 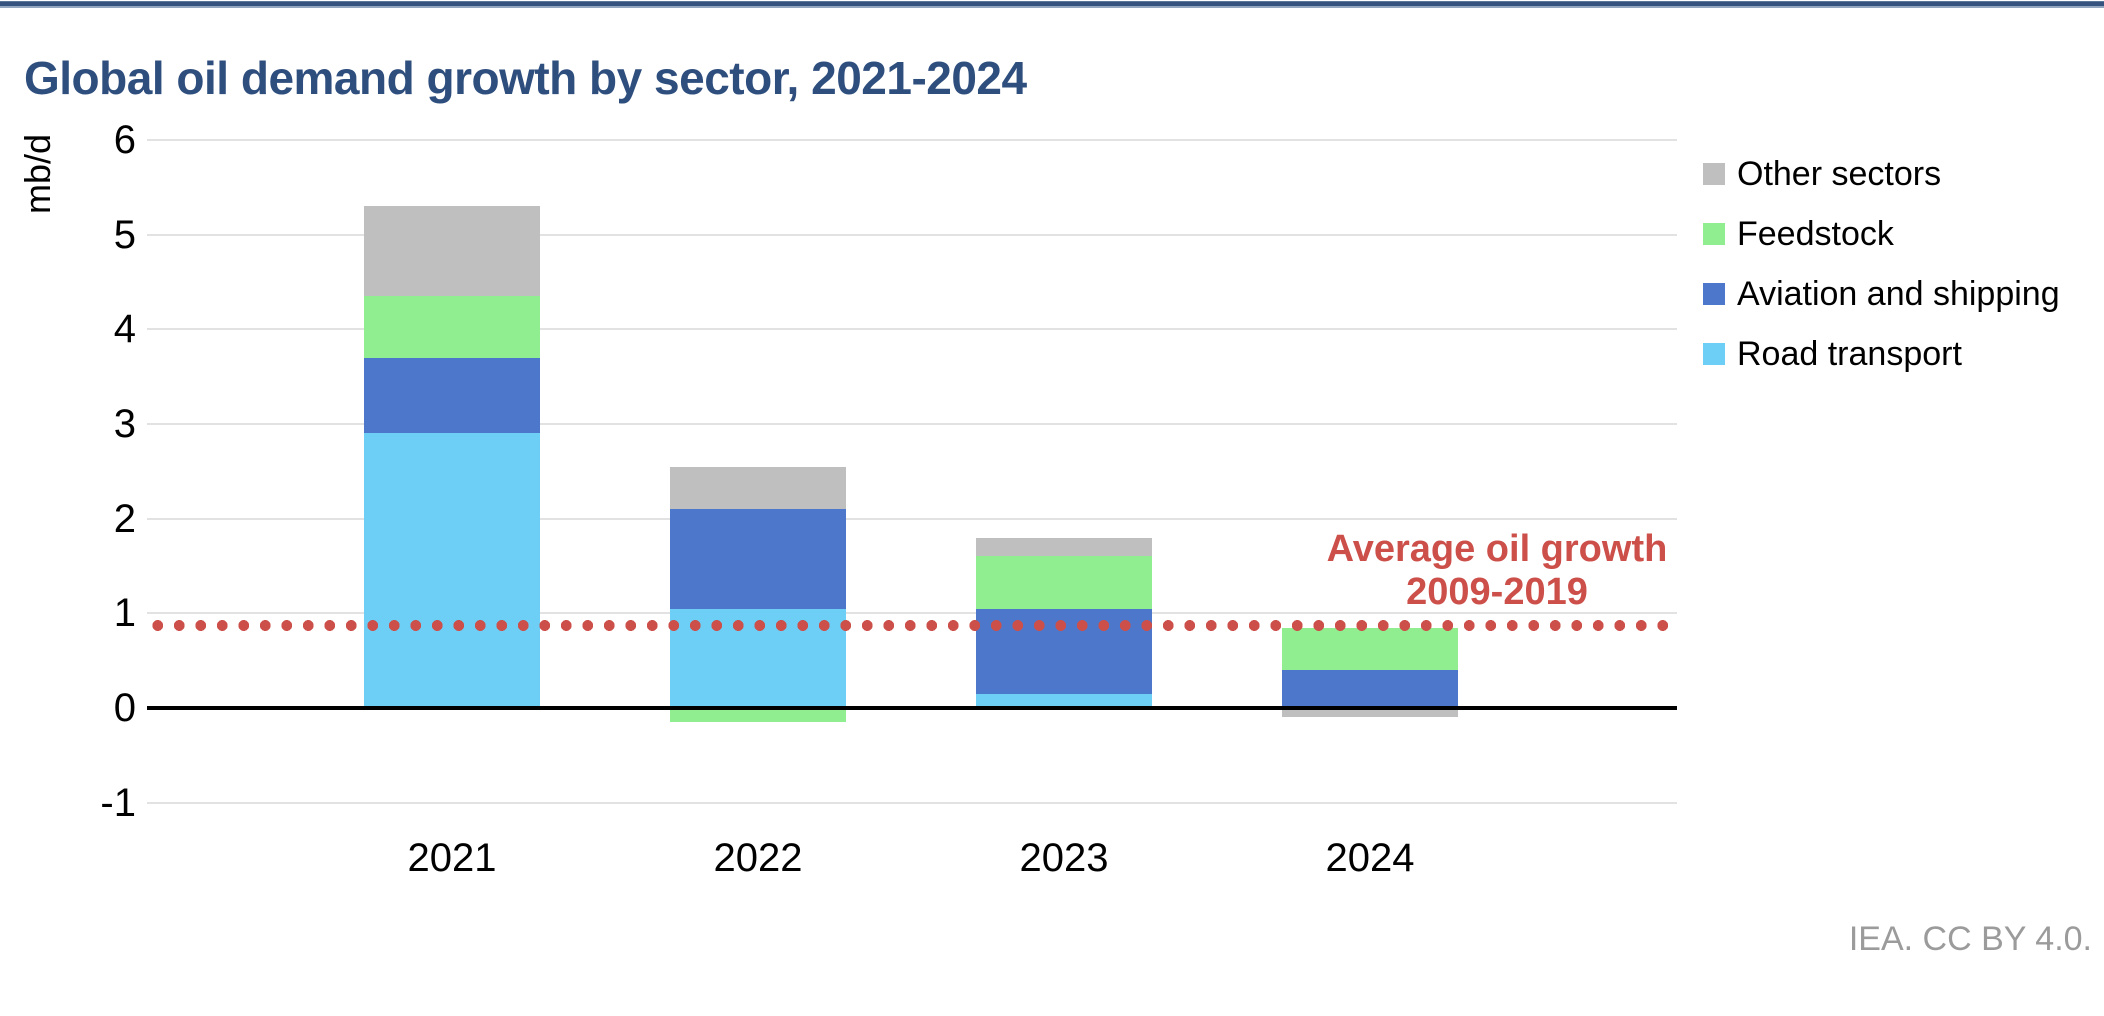 What do you see at coordinates (1370, 689) in the screenshot?
I see `bar-segment-aviation-and-shipping-2024` at bounding box center [1370, 689].